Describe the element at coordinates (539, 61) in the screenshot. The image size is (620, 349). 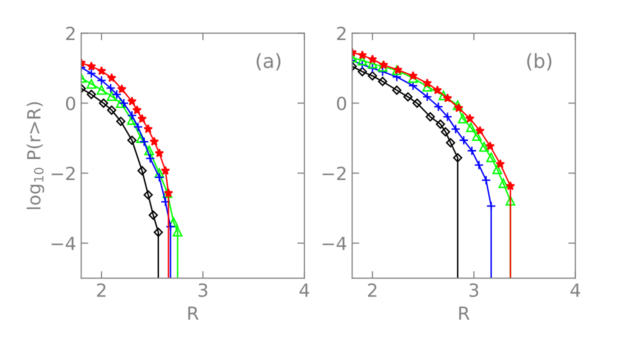
I see `annotation: (b)` at that location.